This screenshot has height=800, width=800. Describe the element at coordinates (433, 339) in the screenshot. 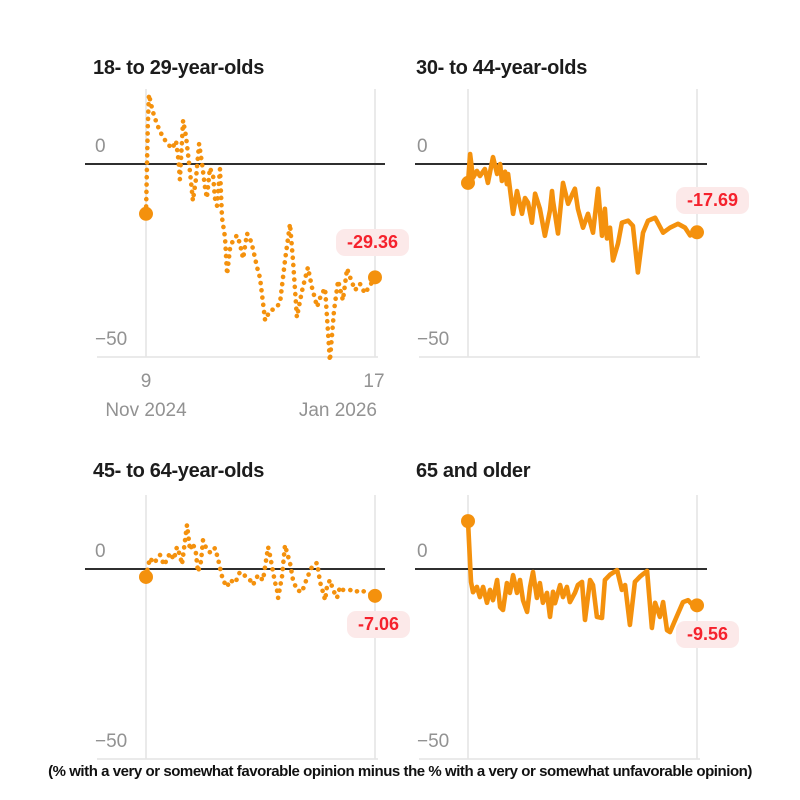

I see `y-tick-minus50-panel2: −50` at that location.